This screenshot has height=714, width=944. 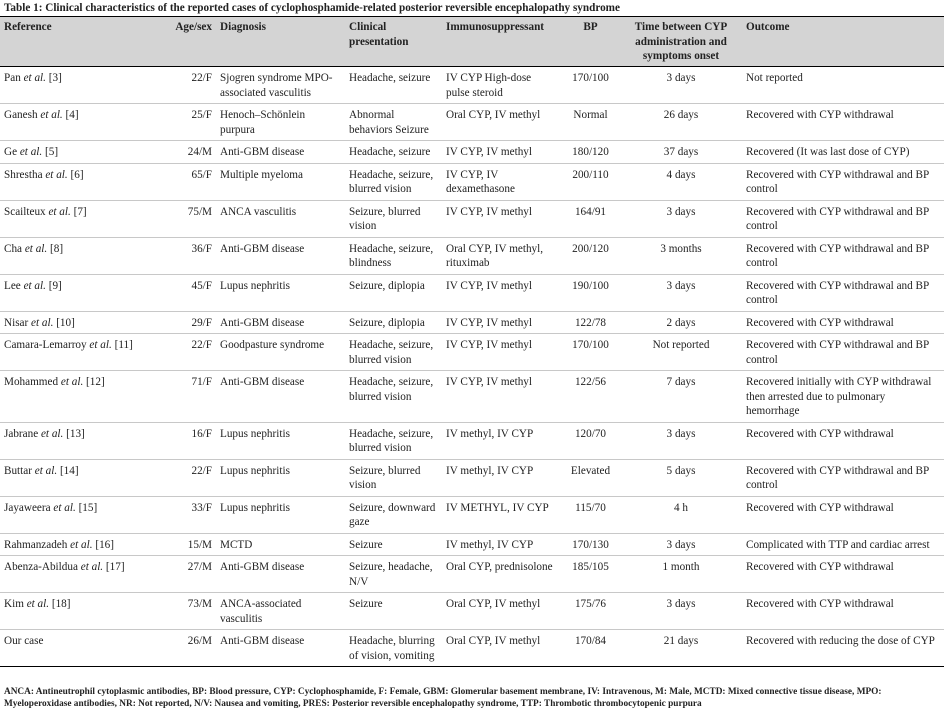 What do you see at coordinates (191, 292) in the screenshot?
I see `cell-age-sex: 45/F` at bounding box center [191, 292].